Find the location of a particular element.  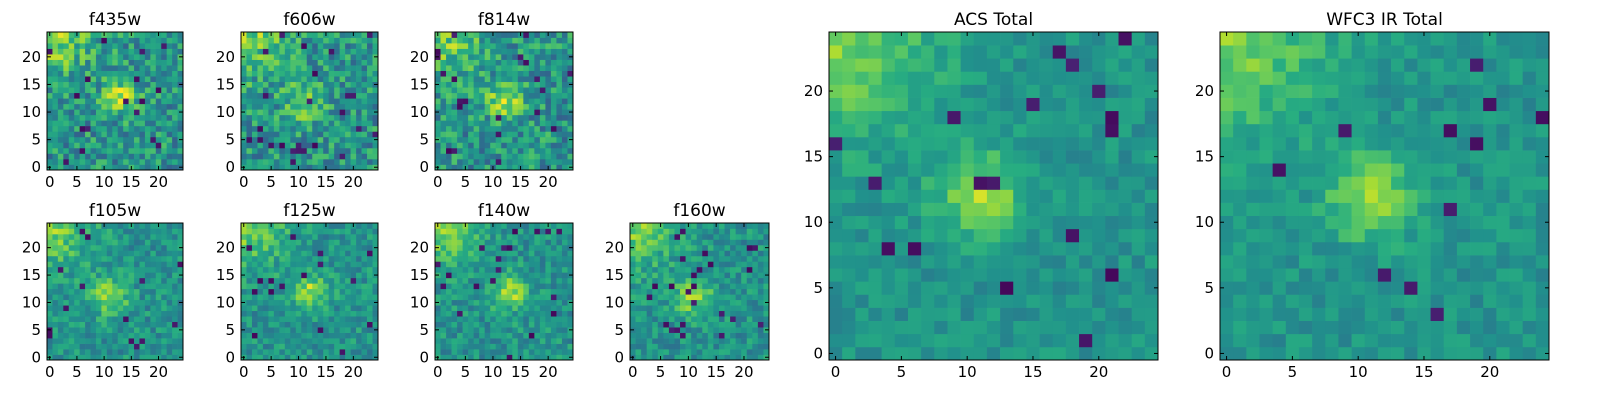

y-tick-label: 20 is located at coordinates (31, 57).